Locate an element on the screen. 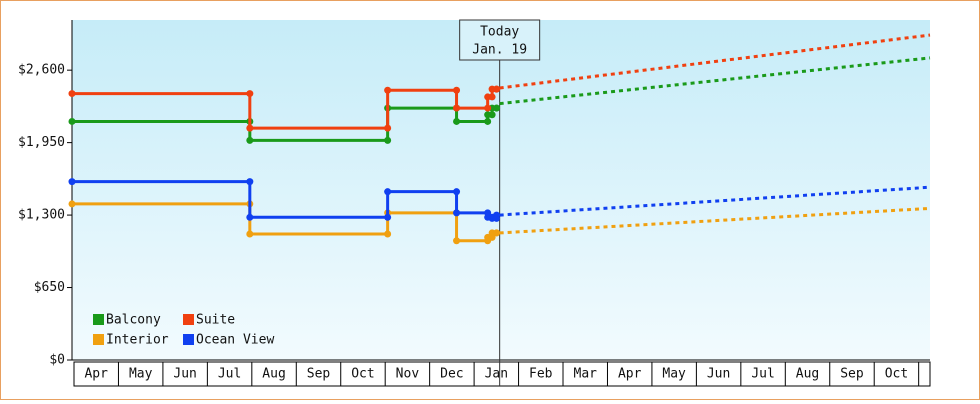  y-tick-label: $0 is located at coordinates (57, 360).